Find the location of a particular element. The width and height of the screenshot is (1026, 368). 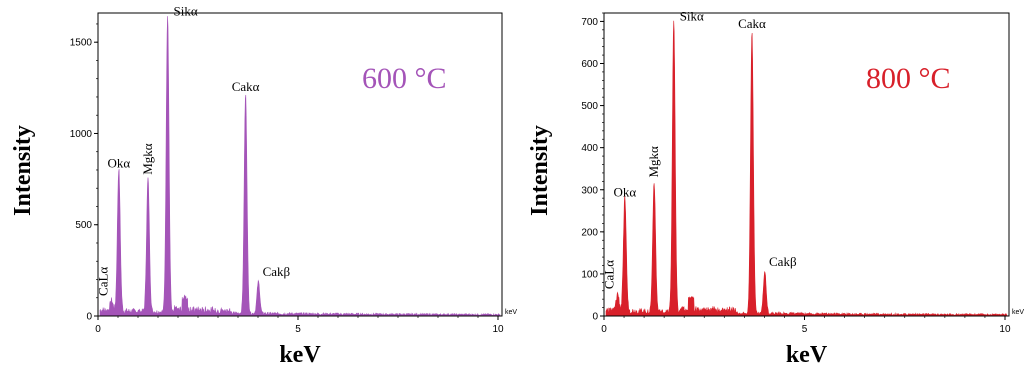

temperature-annotation: 600 °C is located at coordinates (404, 78).